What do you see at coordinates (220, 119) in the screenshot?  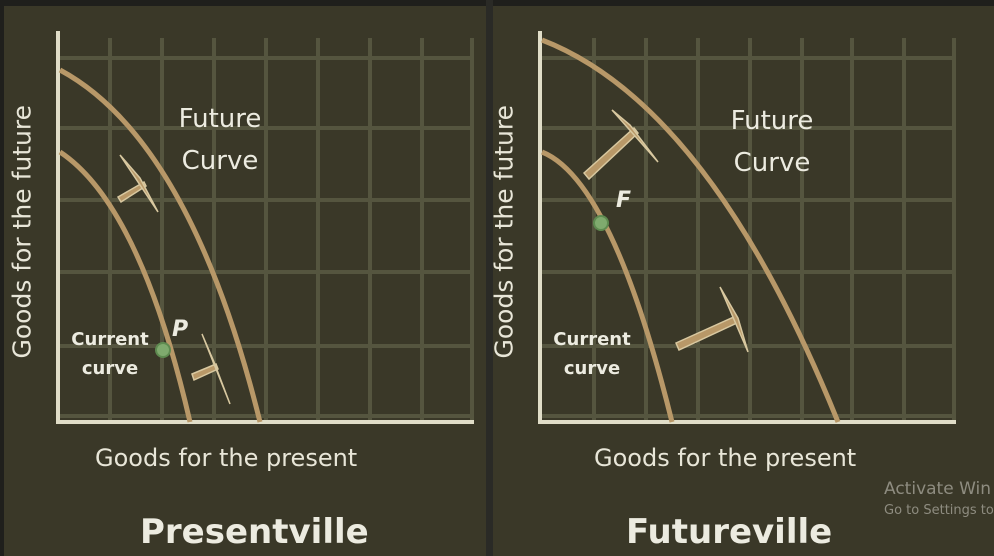 I see `left-future-curve-label-line1: Future` at bounding box center [220, 119].